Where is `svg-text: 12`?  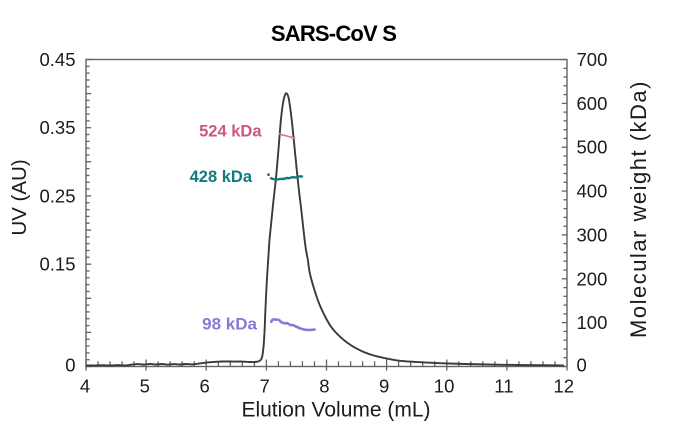 svg-text: 12 is located at coordinates (564, 386).